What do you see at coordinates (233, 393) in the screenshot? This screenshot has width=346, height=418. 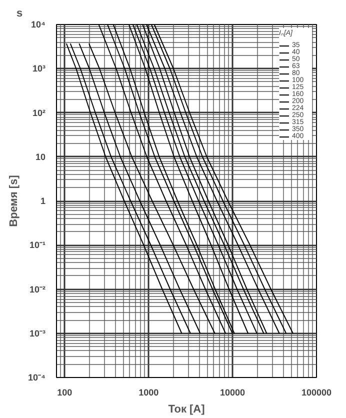 I see `x-tick-label: 10000` at bounding box center [233, 393].